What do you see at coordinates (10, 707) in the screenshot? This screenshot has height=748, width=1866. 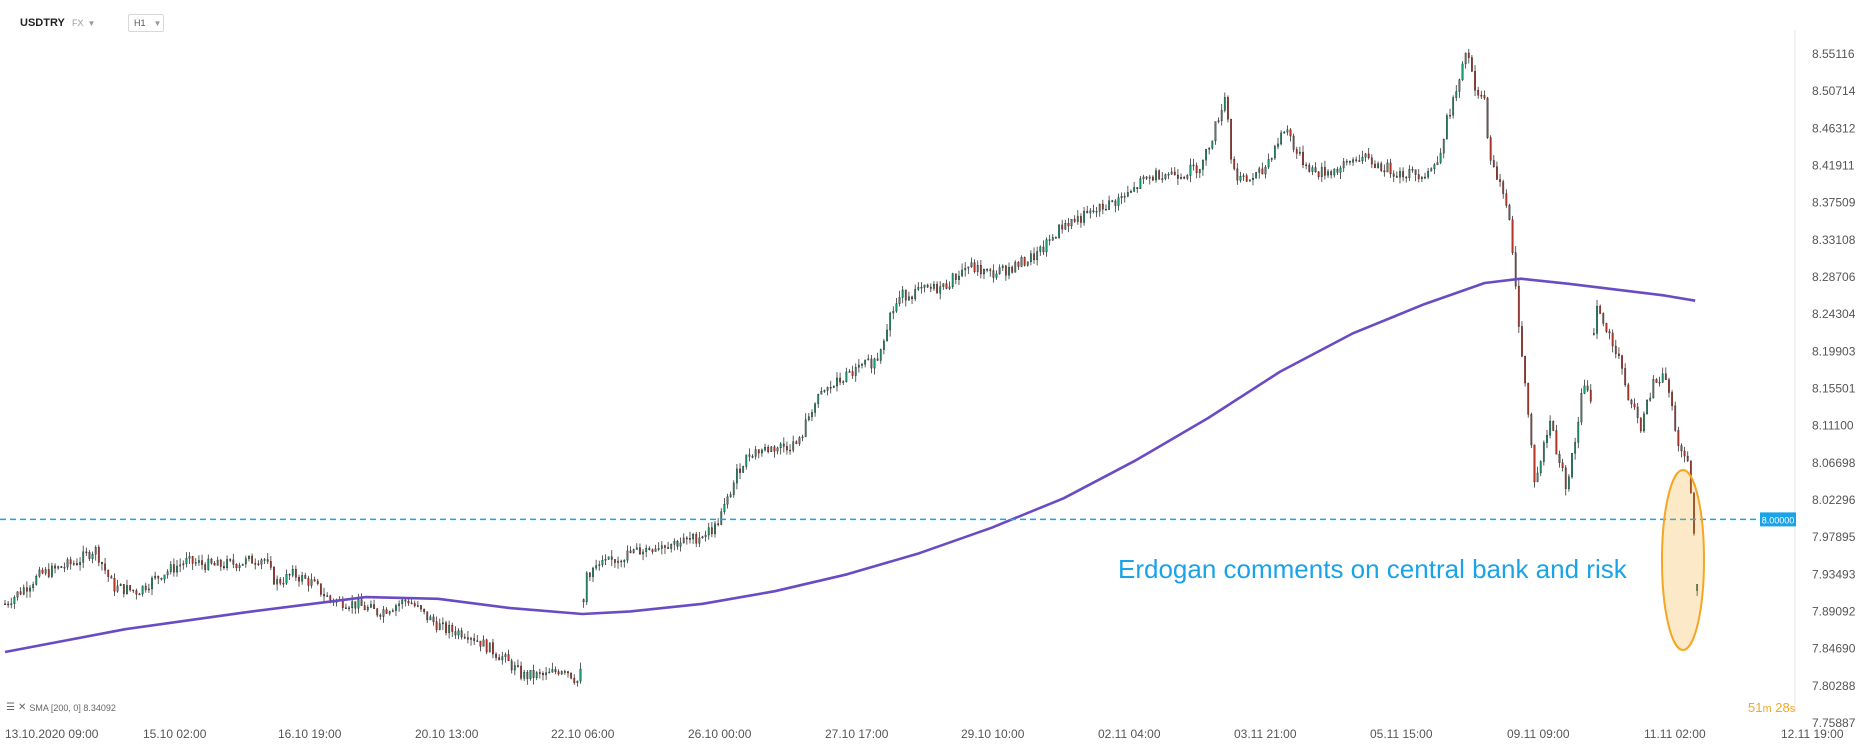 I see `settings-icon: ☰` at bounding box center [10, 707].